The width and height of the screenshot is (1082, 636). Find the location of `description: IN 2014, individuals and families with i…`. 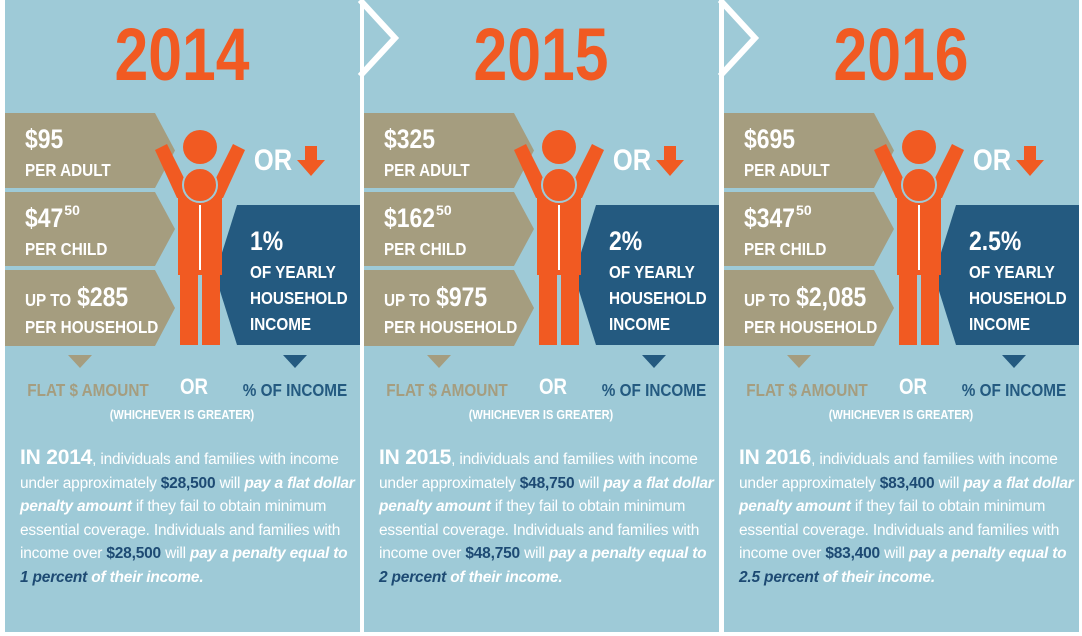

description: IN 2014, individuals and families with i… is located at coordinates (189, 517).